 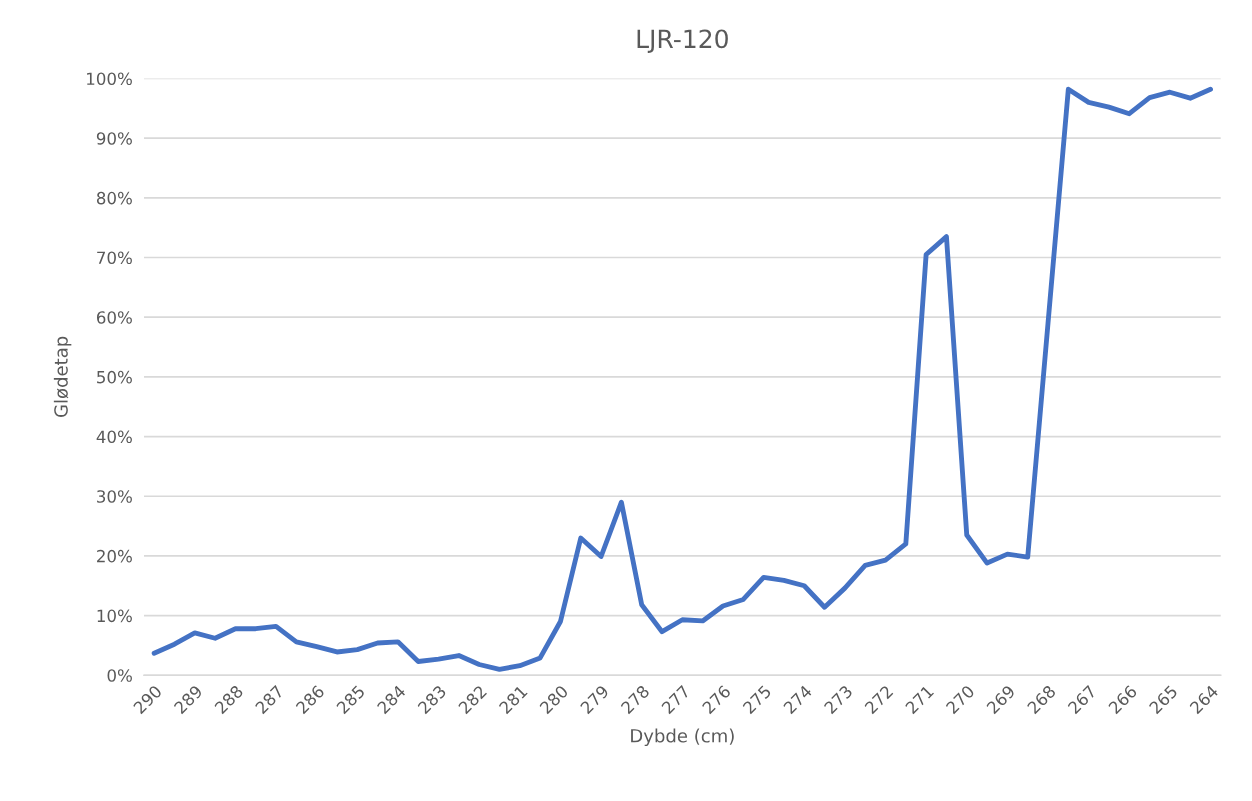 I want to click on x-tick-label: 280, so click(x=554, y=699).